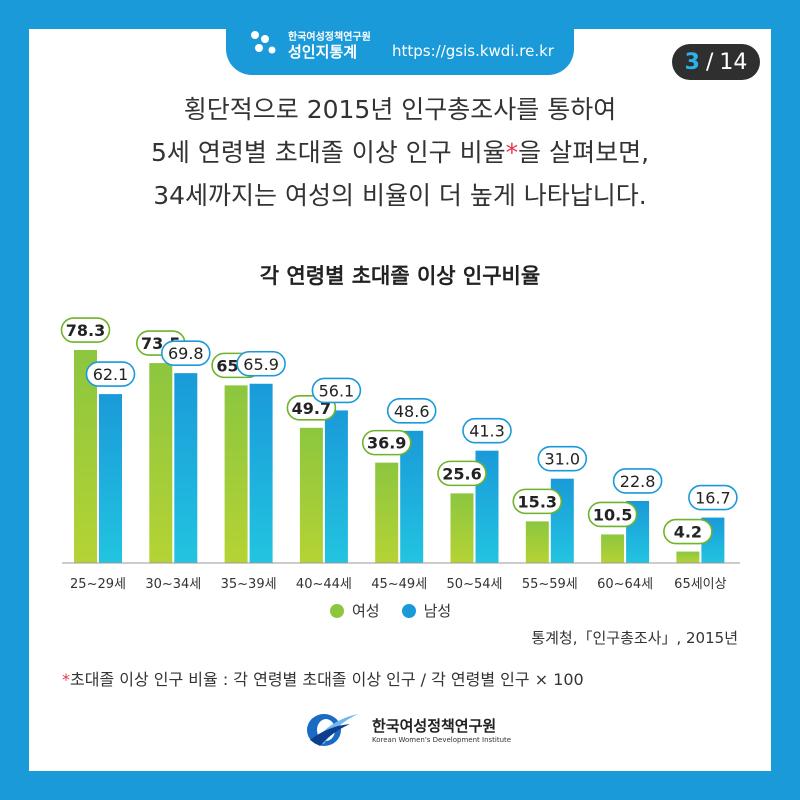  Describe the element at coordinates (550, 584) in the screenshot. I see `x-tick-label: 55~59세` at that location.